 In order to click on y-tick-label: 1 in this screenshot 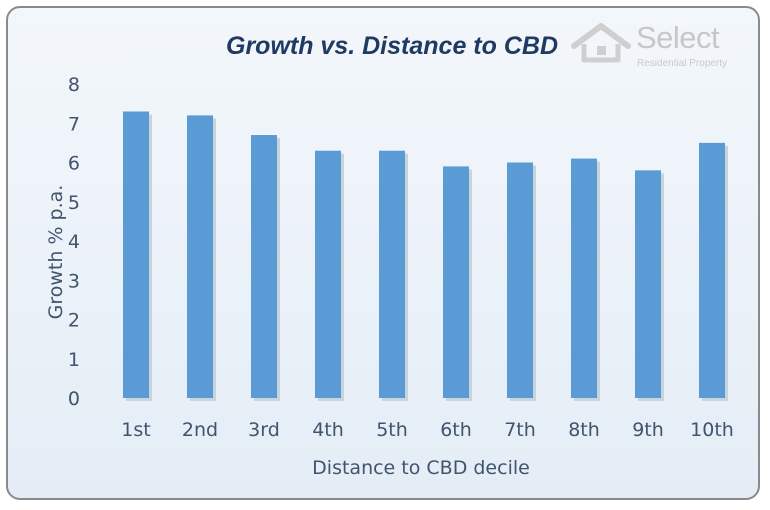, I will do `click(74, 360)`.